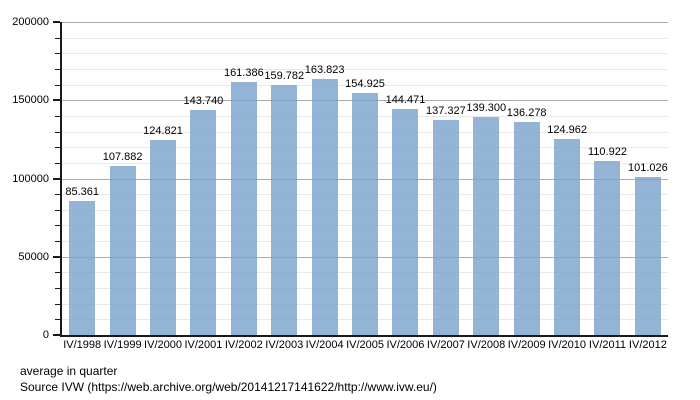 This screenshot has width=700, height=400. I want to click on x-tick-label: IV/2001, so click(203, 345).